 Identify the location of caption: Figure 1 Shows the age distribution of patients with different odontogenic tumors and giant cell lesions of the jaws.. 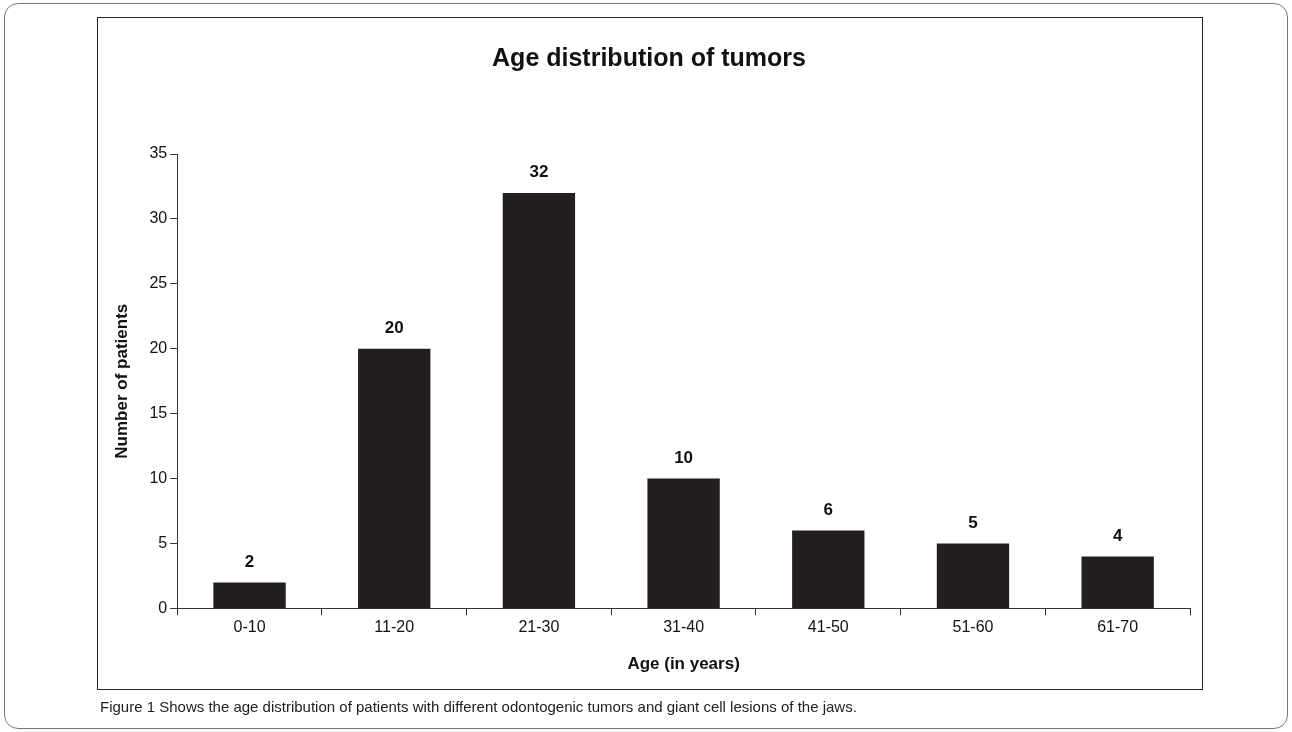
(478, 706).